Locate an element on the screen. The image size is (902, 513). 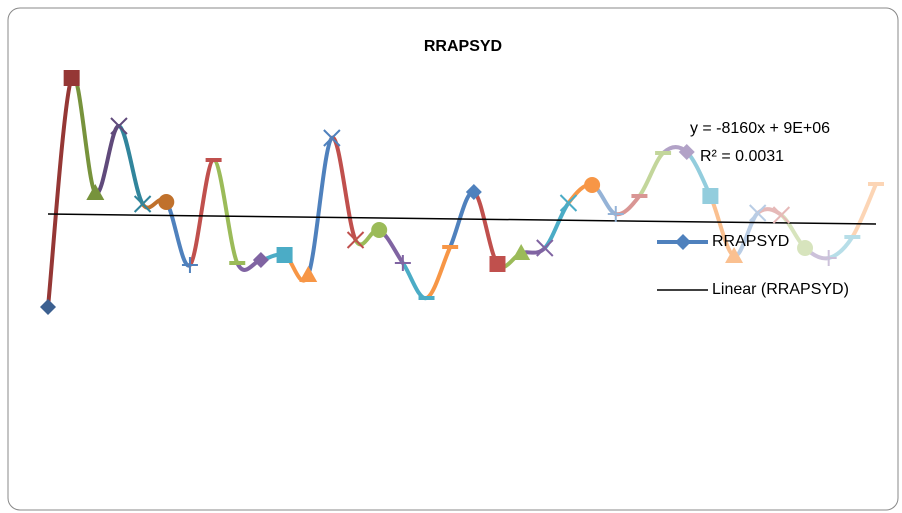
chart-title: RRAPSYD is located at coordinates (463, 46).